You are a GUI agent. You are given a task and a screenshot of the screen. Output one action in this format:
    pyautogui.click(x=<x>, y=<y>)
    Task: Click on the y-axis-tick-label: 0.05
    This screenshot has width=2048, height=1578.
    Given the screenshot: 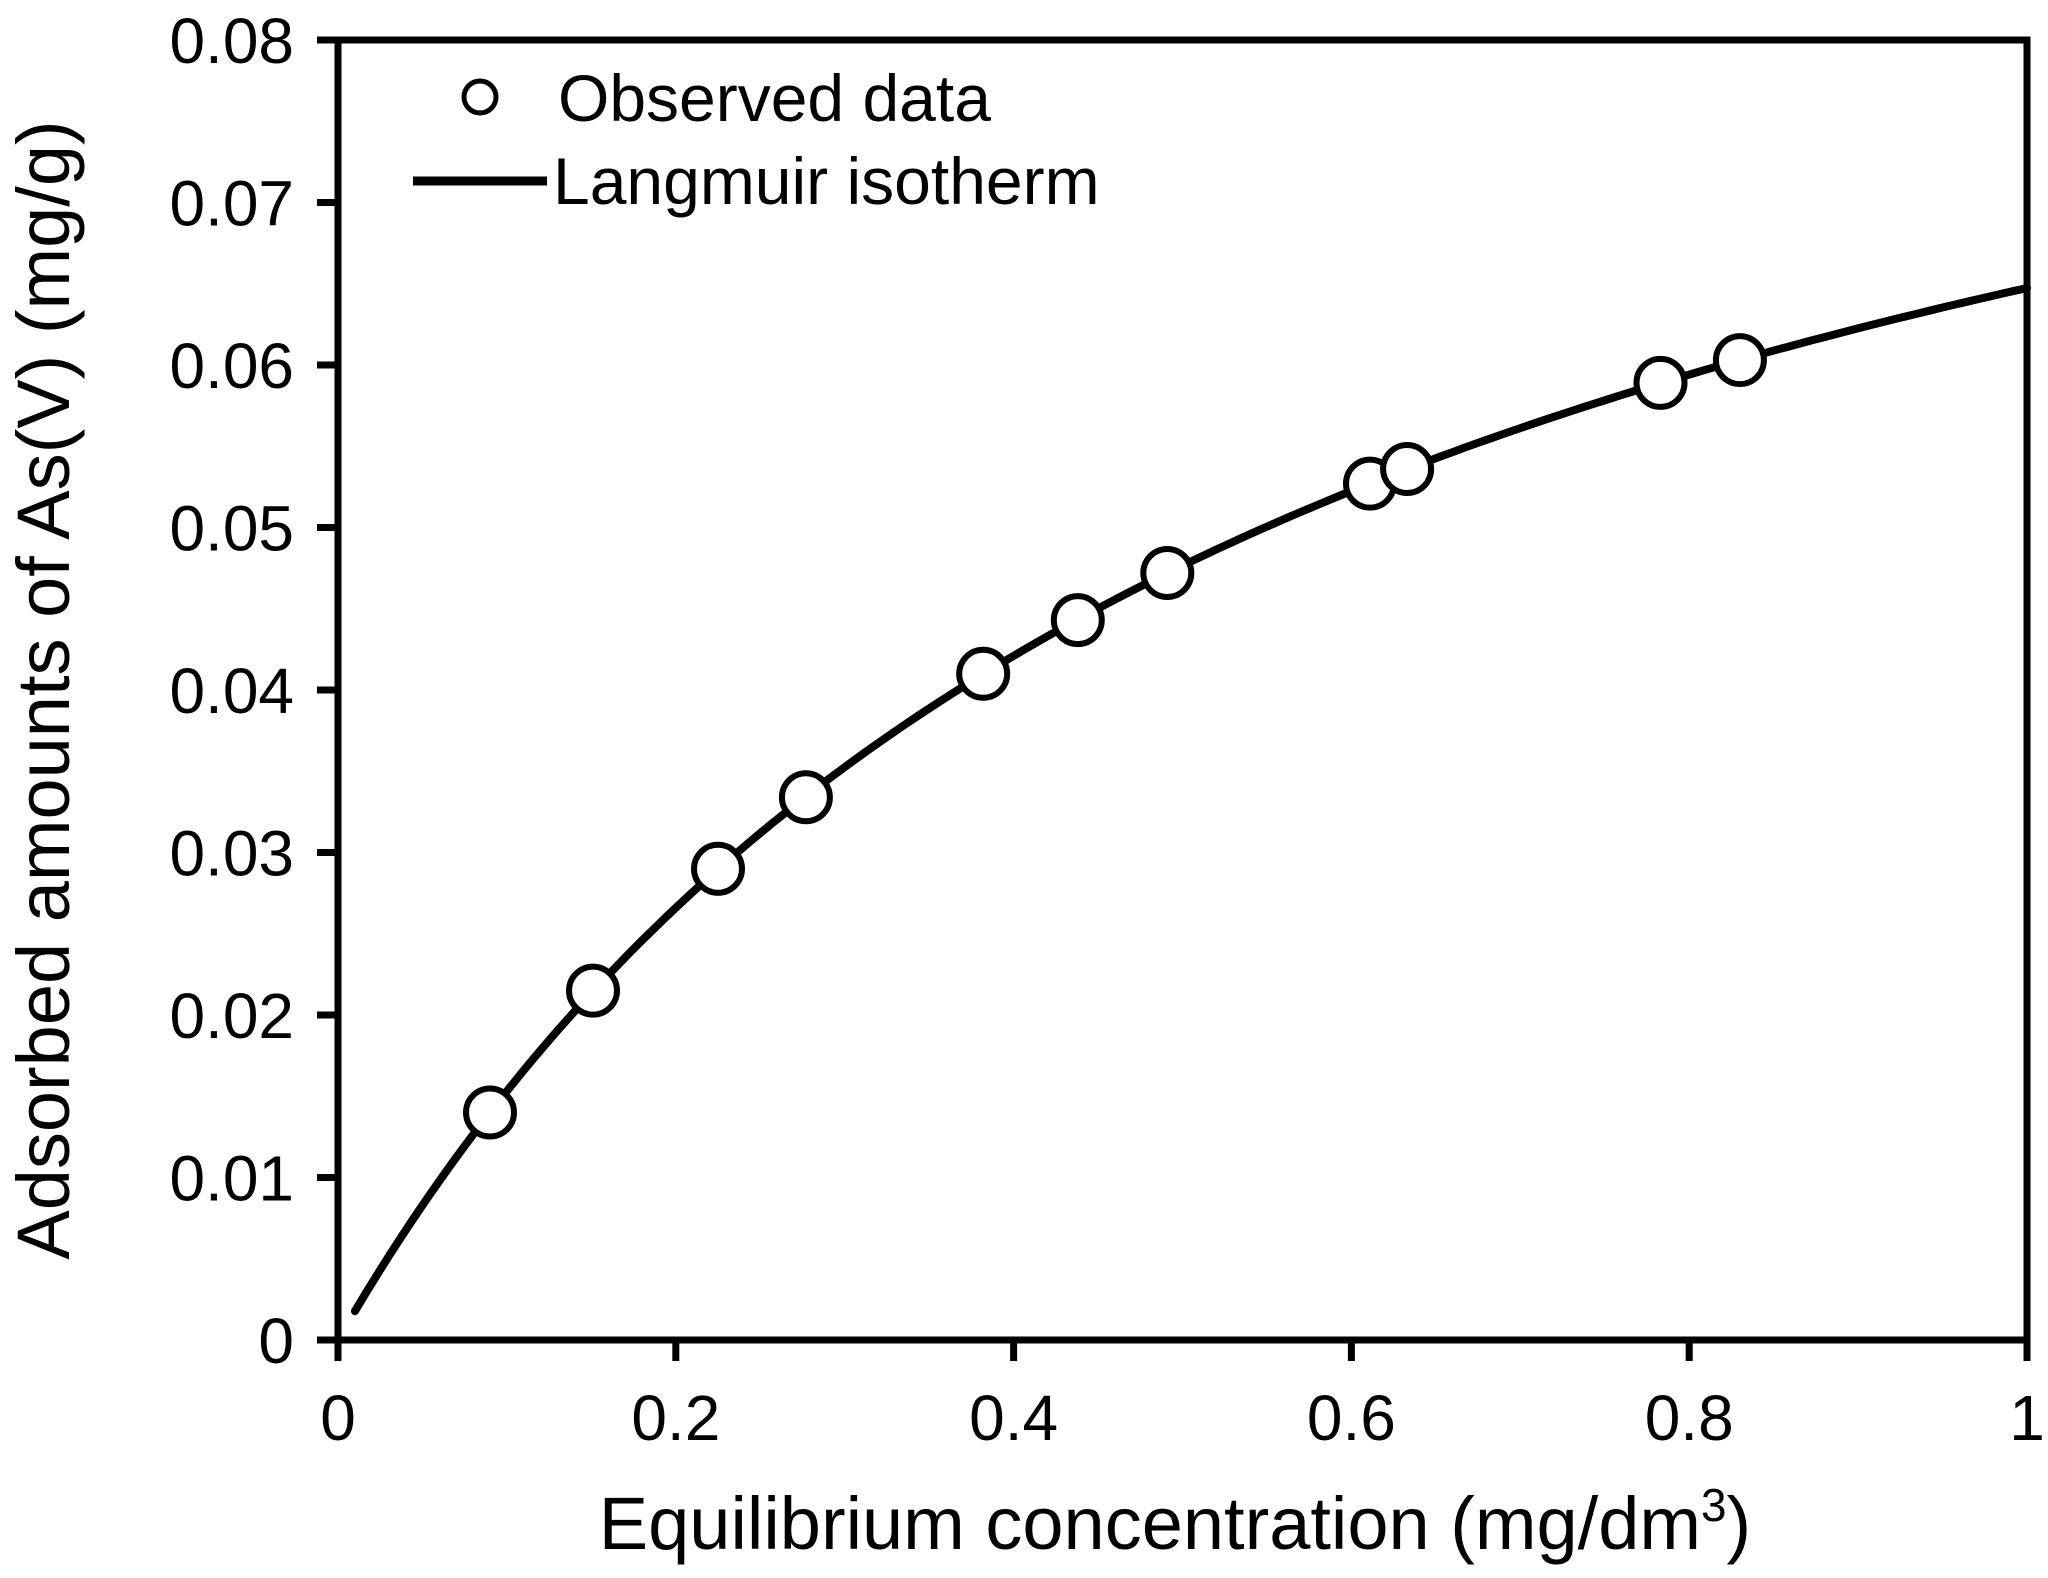 What is the action you would take?
    pyautogui.click(x=231, y=529)
    